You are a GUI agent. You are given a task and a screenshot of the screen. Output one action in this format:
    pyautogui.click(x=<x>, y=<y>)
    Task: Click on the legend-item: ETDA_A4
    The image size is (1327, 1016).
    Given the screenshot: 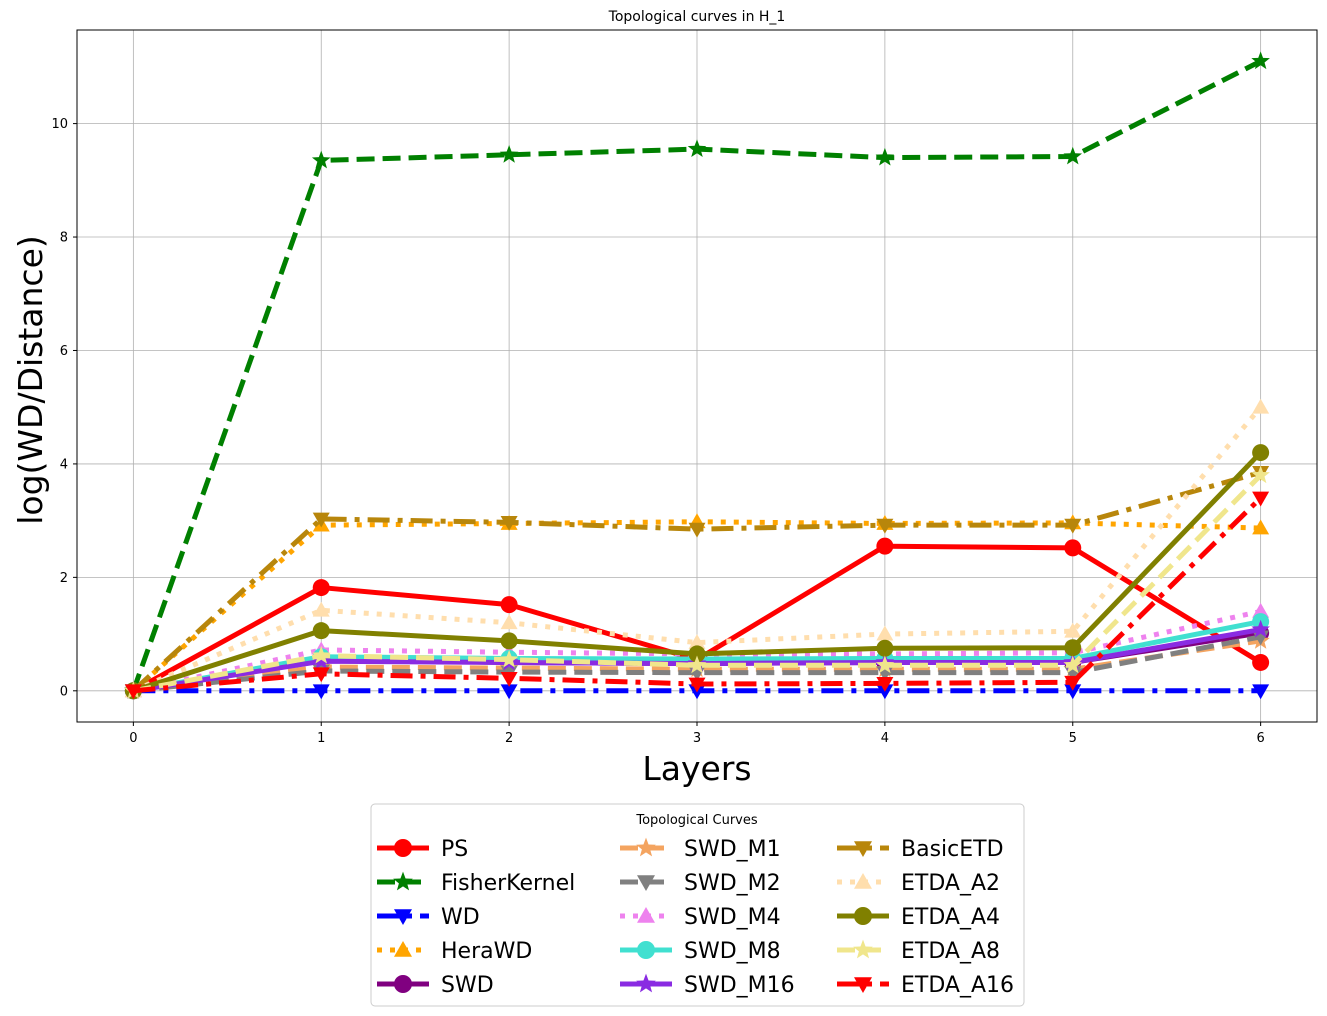 What is the action you would take?
    pyautogui.click(x=918, y=917)
    